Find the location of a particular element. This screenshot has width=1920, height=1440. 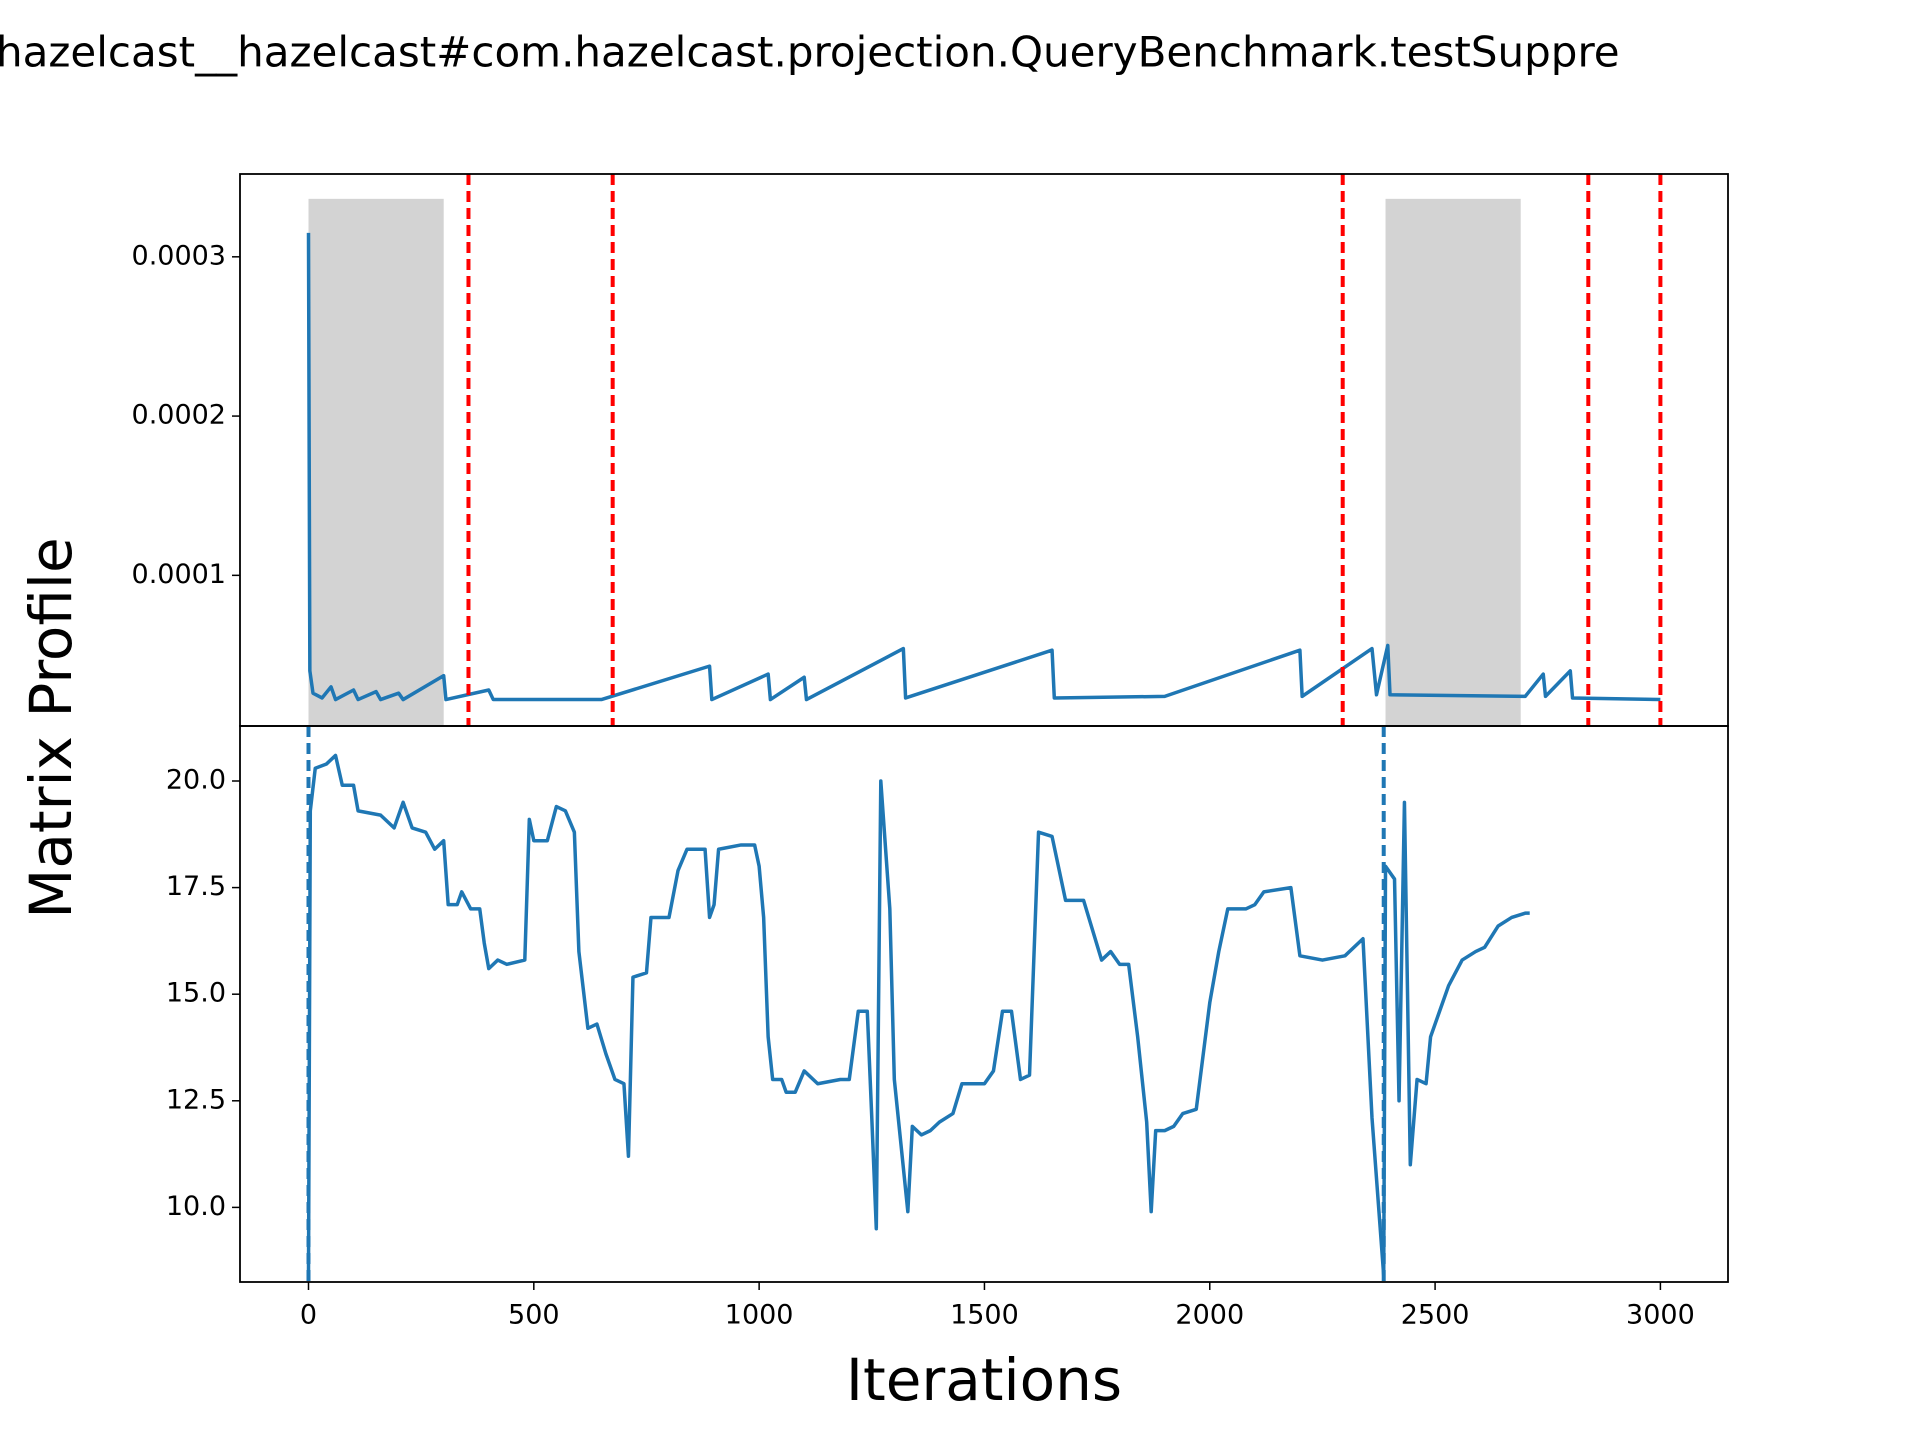

y-tick-label: 0.0001 is located at coordinates (179, 574).